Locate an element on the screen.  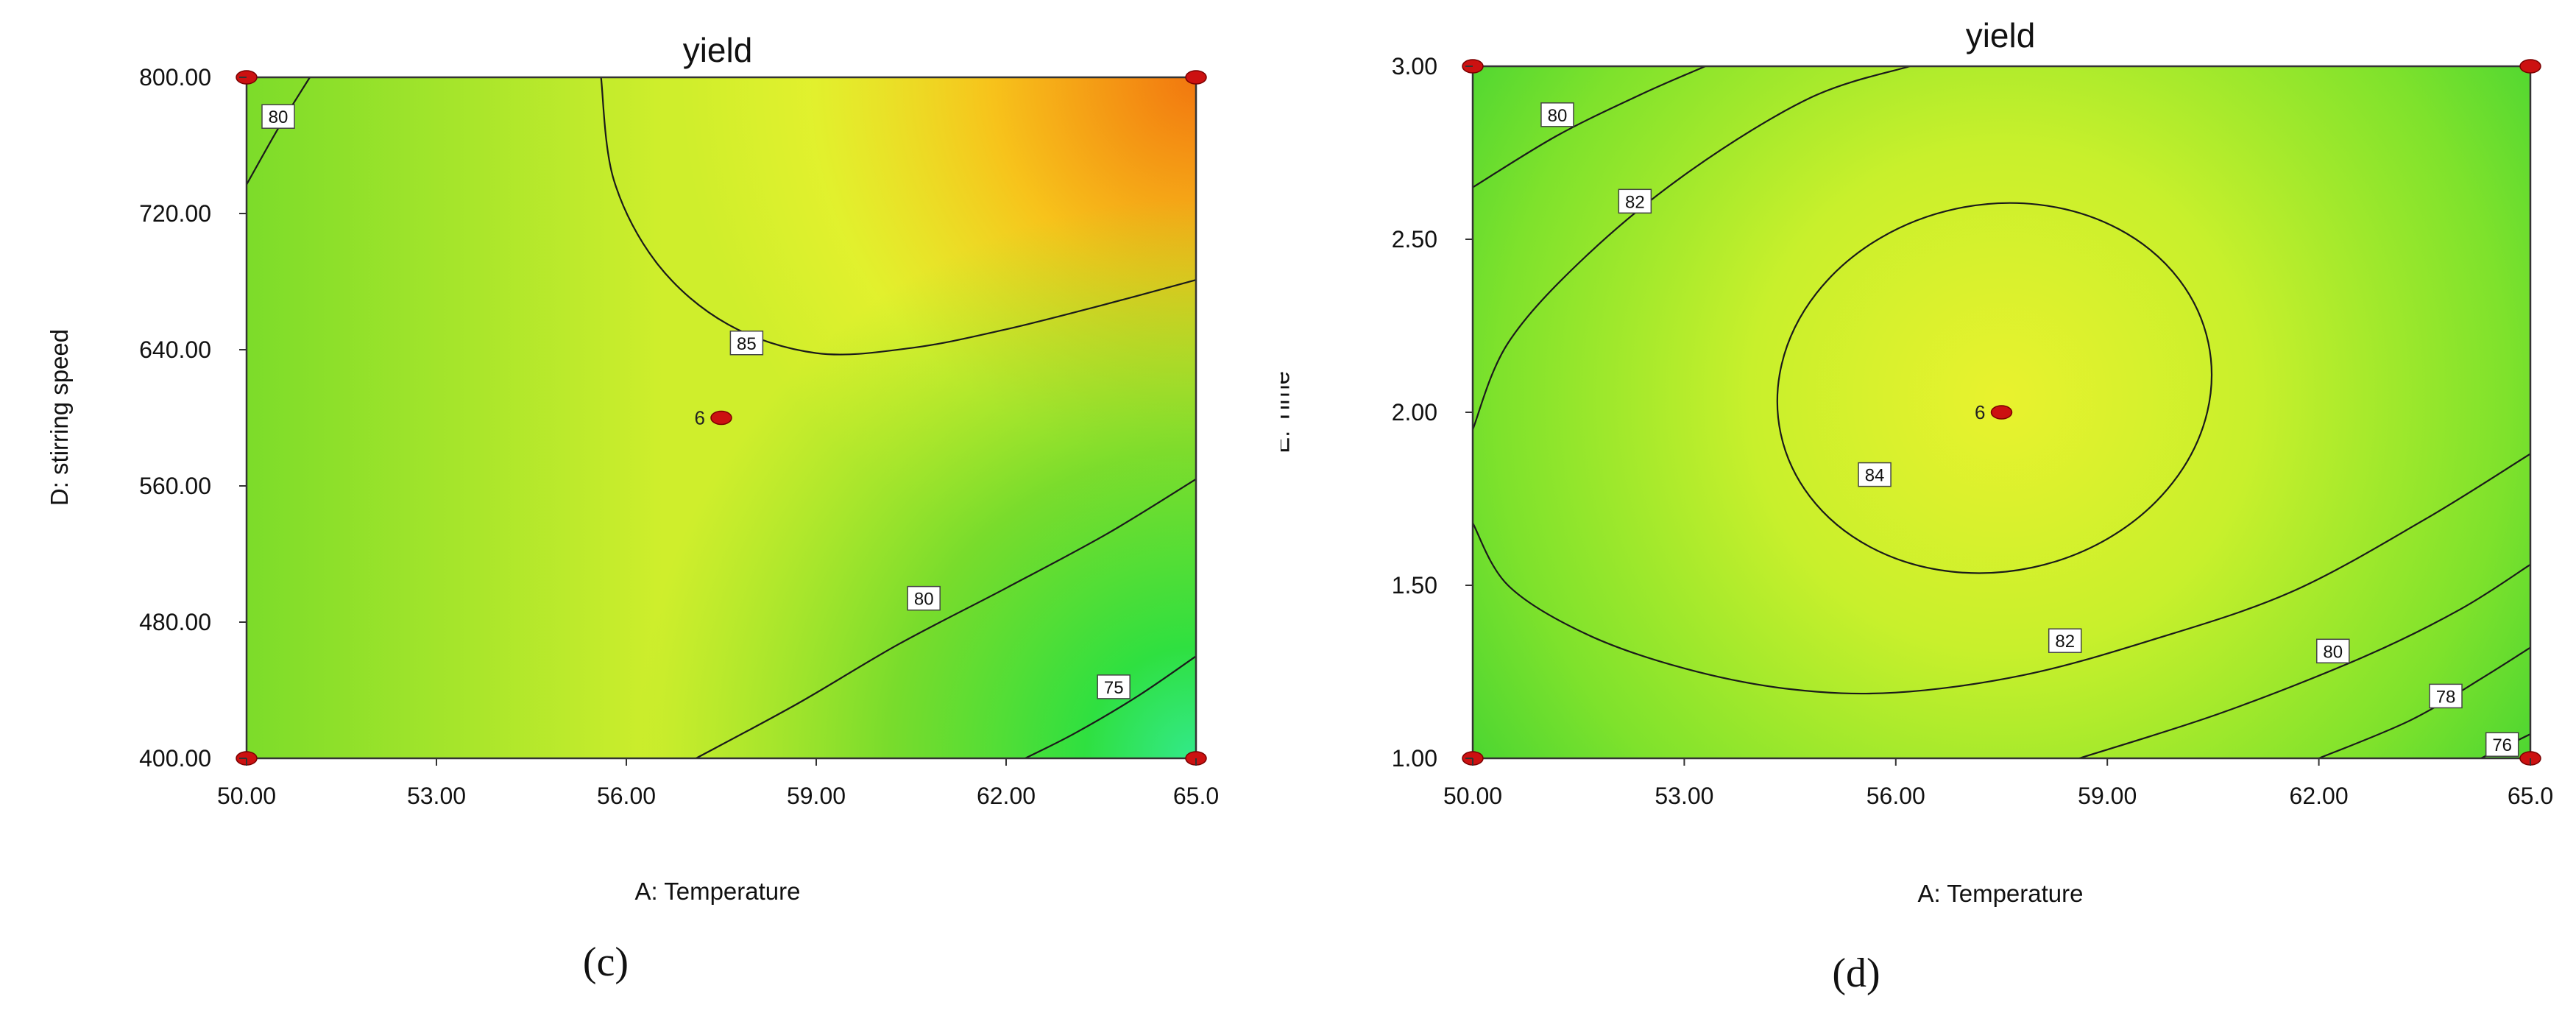
x-axis-label-d: A: Temperature is located at coordinates (2000, 893).